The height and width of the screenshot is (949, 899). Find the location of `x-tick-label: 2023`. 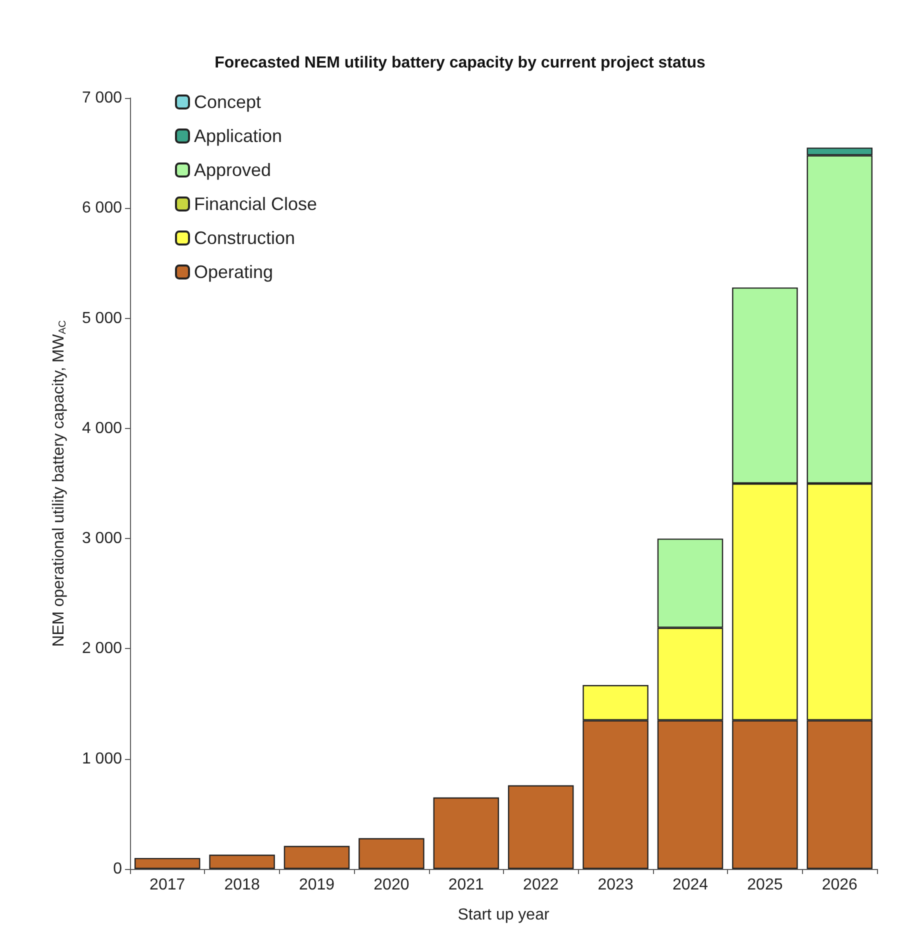

x-tick-label: 2023 is located at coordinates (616, 885).